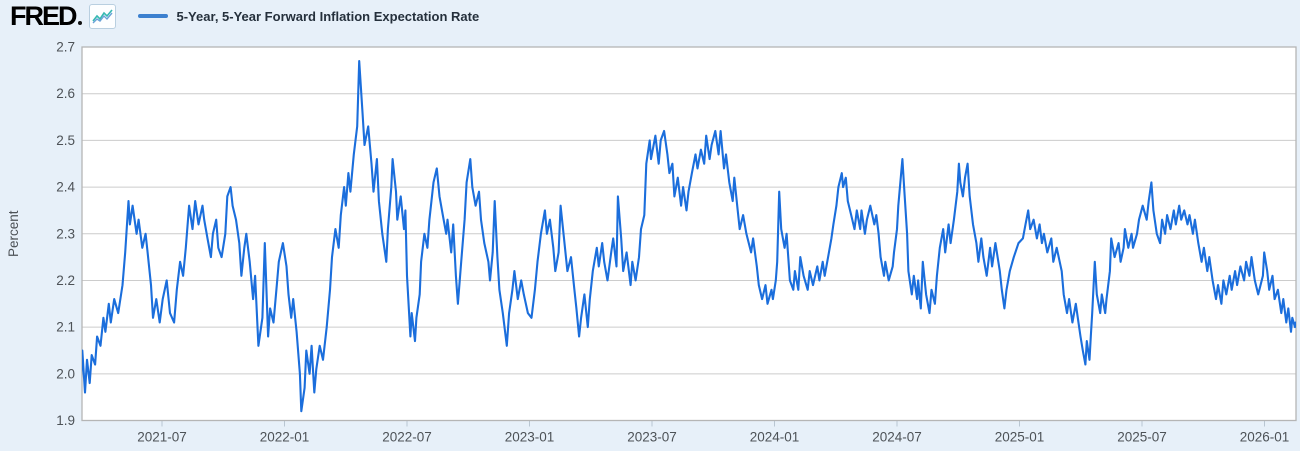  Describe the element at coordinates (897, 437) in the screenshot. I see `x-tick-label: 2024-07` at that location.